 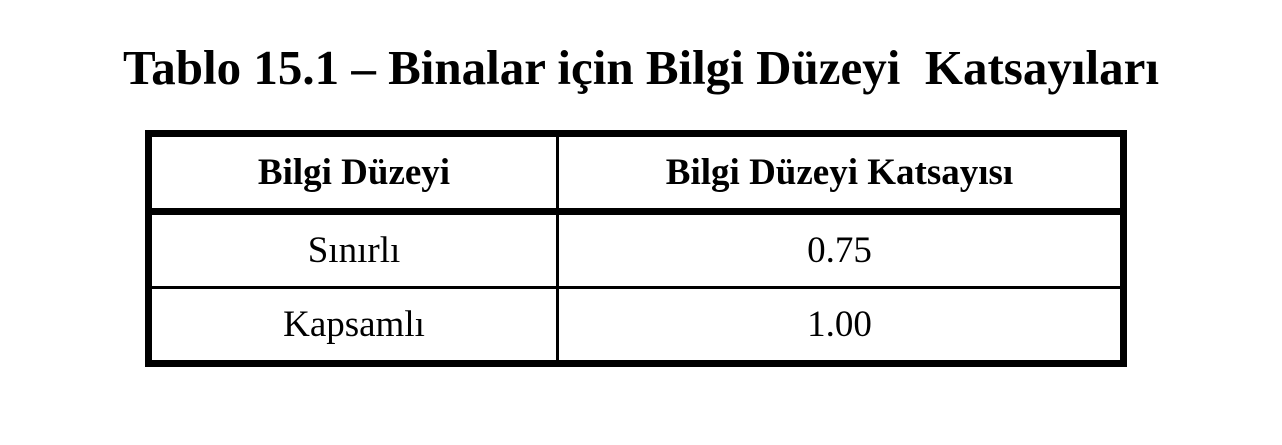 I want to click on table-cell: 0.75, so click(x=838, y=250).